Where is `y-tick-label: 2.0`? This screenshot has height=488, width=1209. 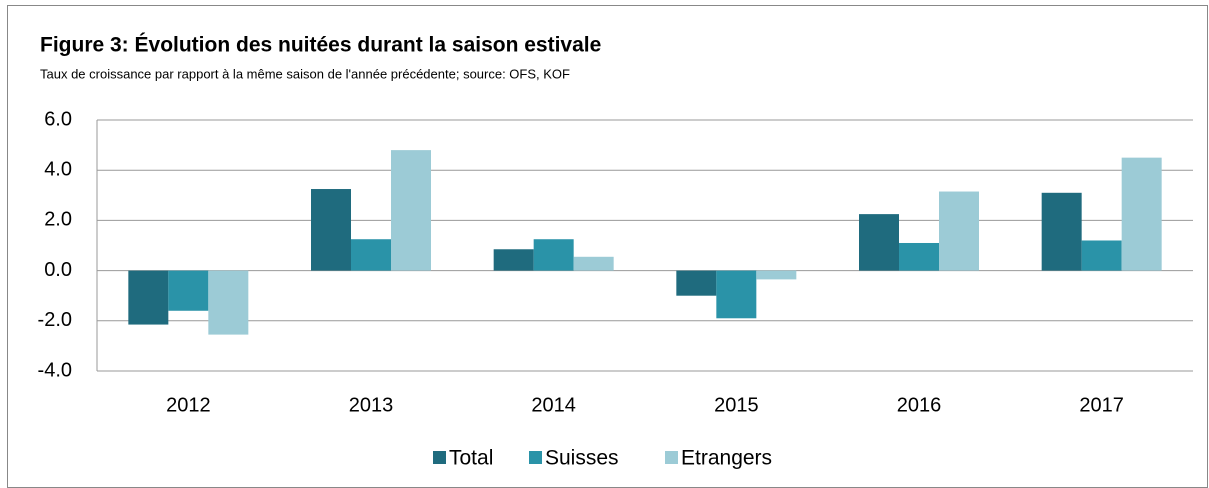
y-tick-label: 2.0 is located at coordinates (58, 220).